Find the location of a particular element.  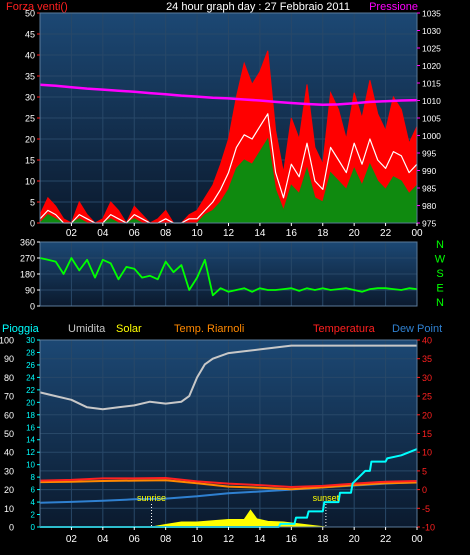

humidity-y-tick-label: 0 is located at coordinates (11, 528).